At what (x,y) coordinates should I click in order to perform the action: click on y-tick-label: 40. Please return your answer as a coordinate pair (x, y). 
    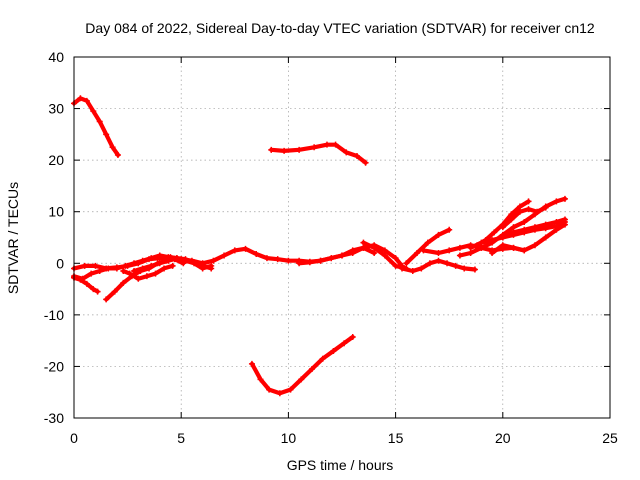
    Looking at the image, I should click on (56, 57).